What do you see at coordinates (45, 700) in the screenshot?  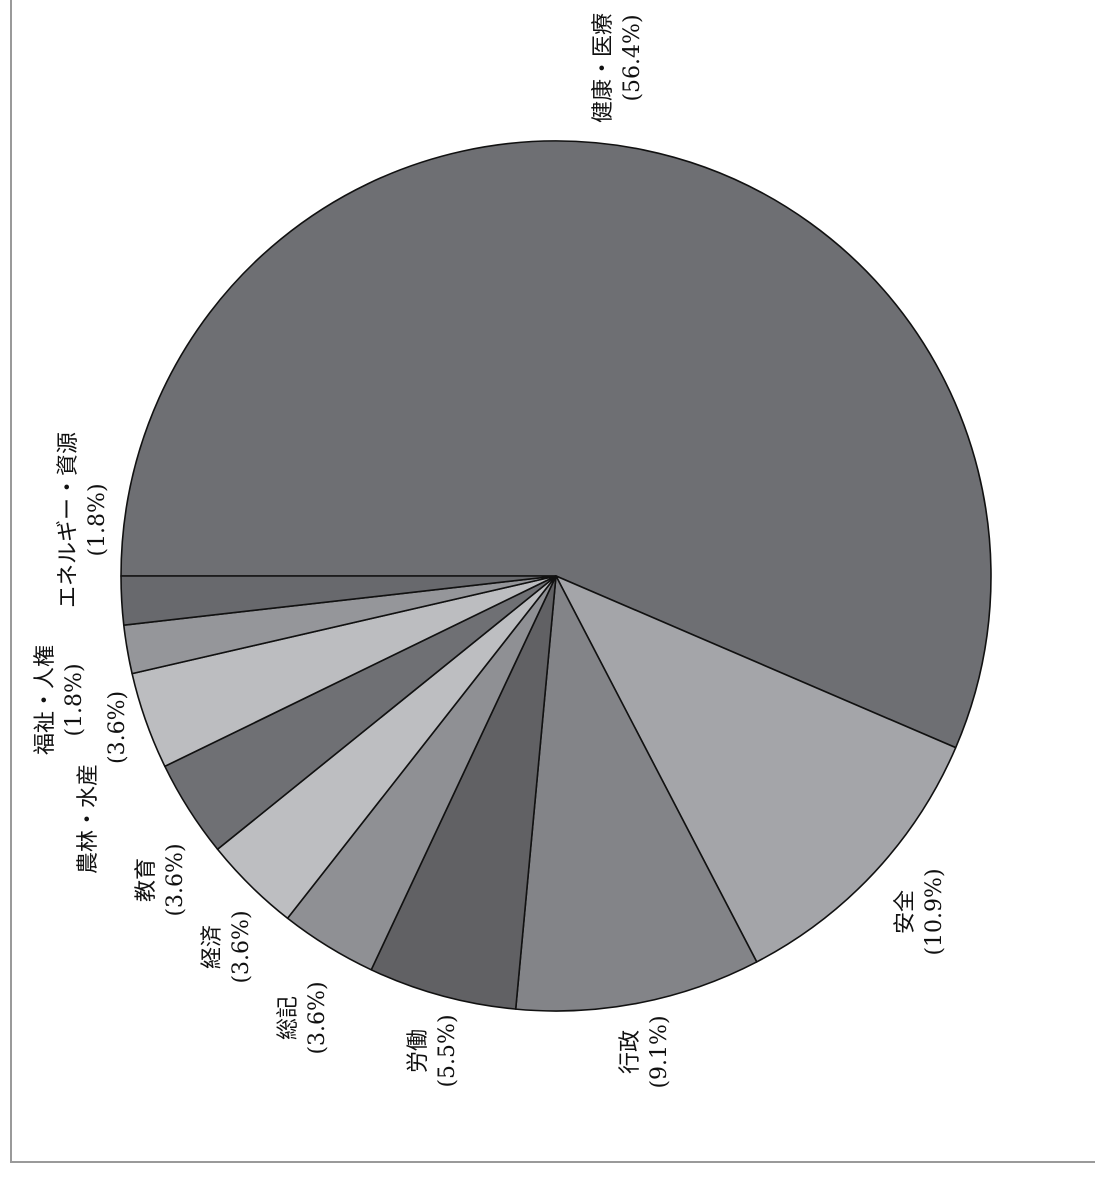 I see `slice-label-name: 福祉・人権` at bounding box center [45, 700].